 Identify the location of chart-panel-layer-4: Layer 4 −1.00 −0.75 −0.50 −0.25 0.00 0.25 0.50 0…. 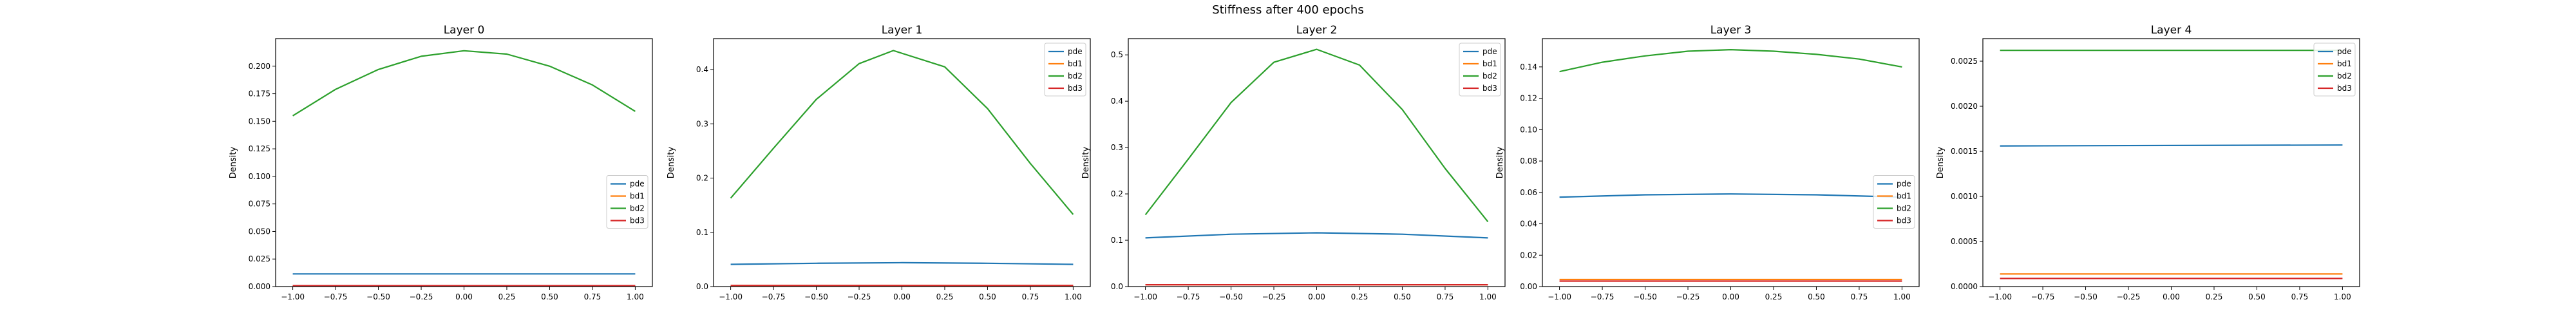
(2148, 163).